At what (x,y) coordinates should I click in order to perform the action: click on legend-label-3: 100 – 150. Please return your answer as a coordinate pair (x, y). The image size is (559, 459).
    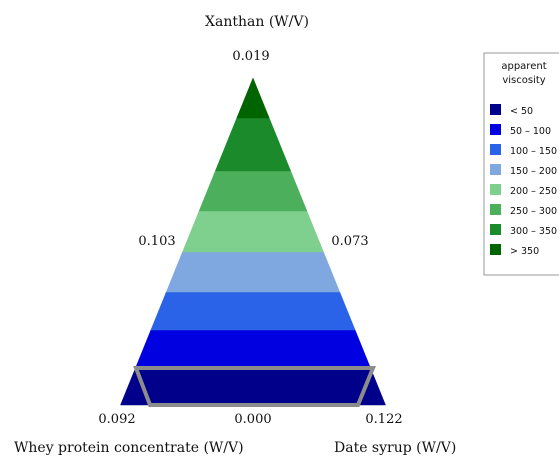
    Looking at the image, I should click on (533, 151).